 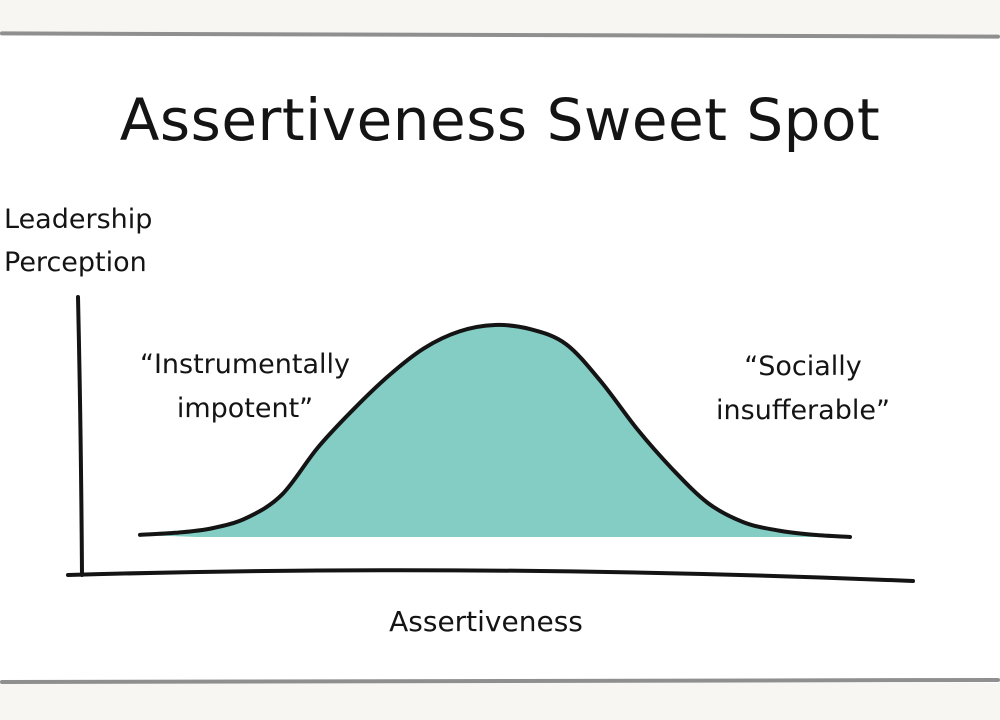 I want to click on y-axis-label-line-1: Leadership, so click(x=78, y=219).